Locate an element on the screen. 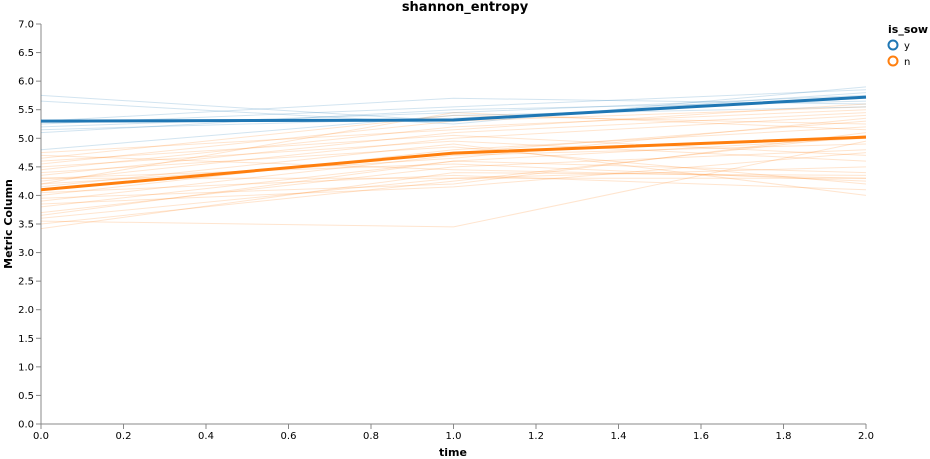 The width and height of the screenshot is (930, 459). legend: is_sow y n is located at coordinates (907, 46).